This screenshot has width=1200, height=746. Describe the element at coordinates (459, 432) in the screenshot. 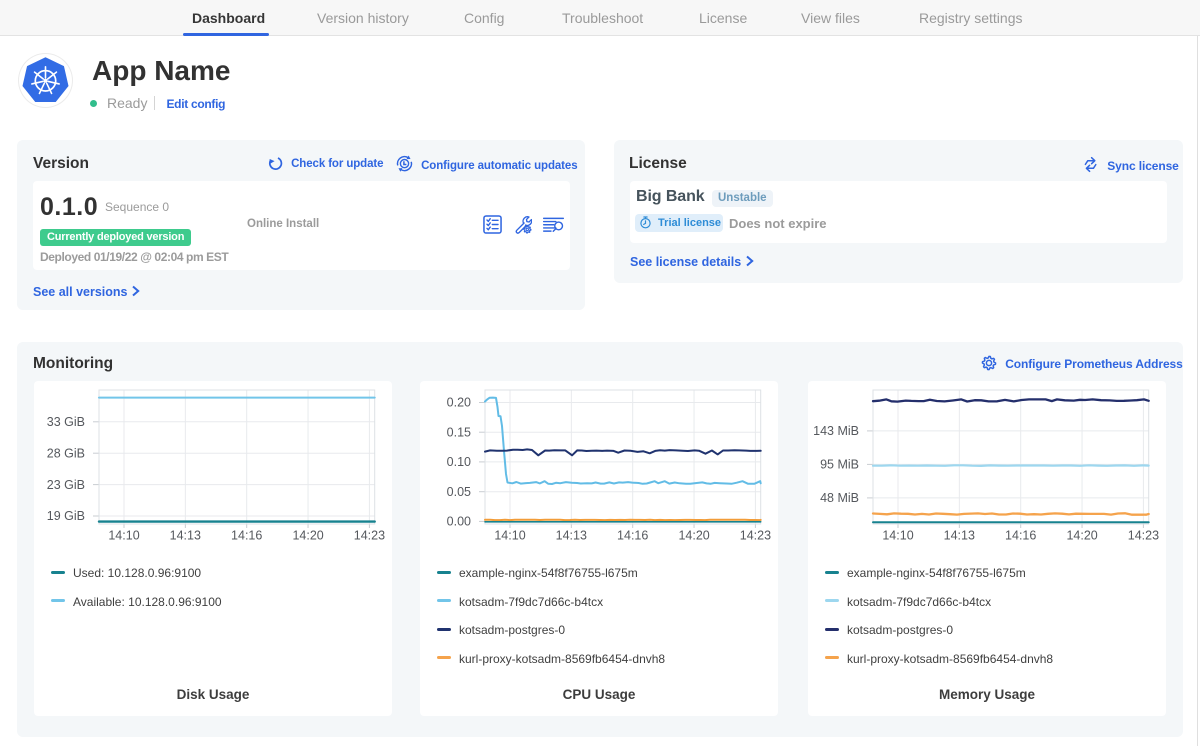

I see `svg-text: 0.15` at that location.